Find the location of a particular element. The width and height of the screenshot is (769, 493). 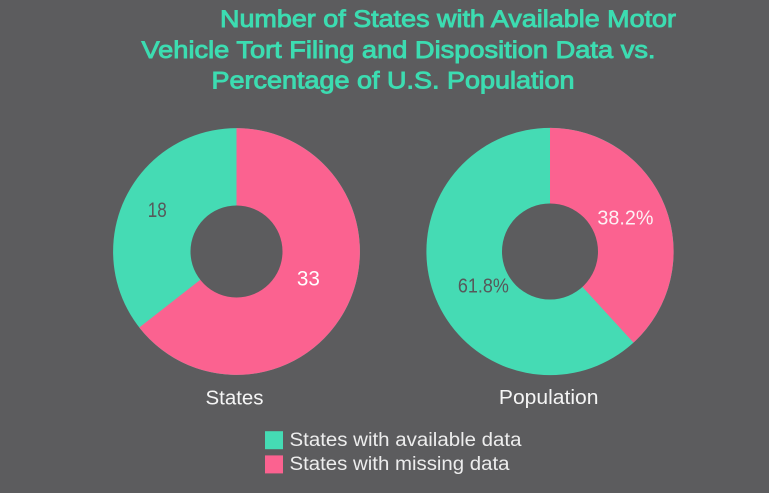

svg-text: States with available data is located at coordinates (406, 440).